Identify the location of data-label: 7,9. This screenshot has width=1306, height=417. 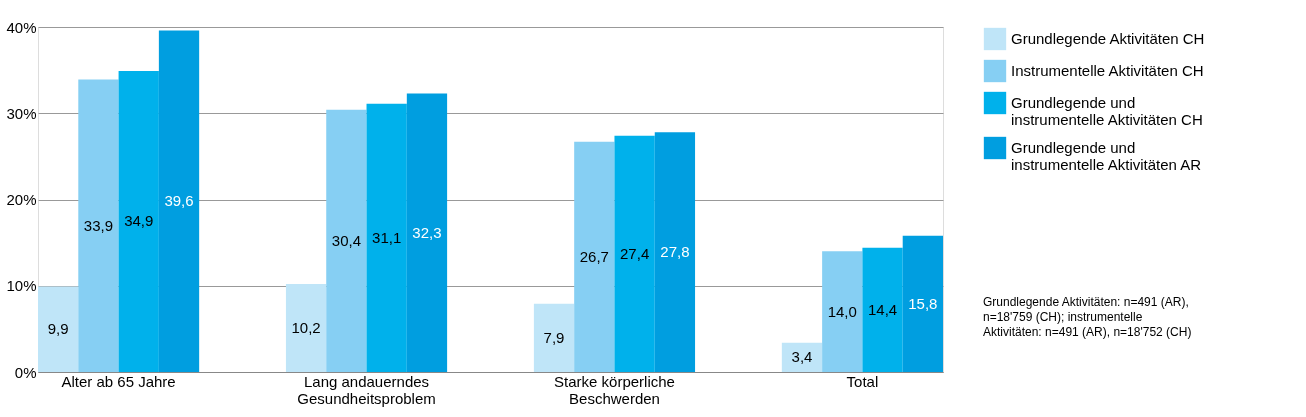
(554, 337).